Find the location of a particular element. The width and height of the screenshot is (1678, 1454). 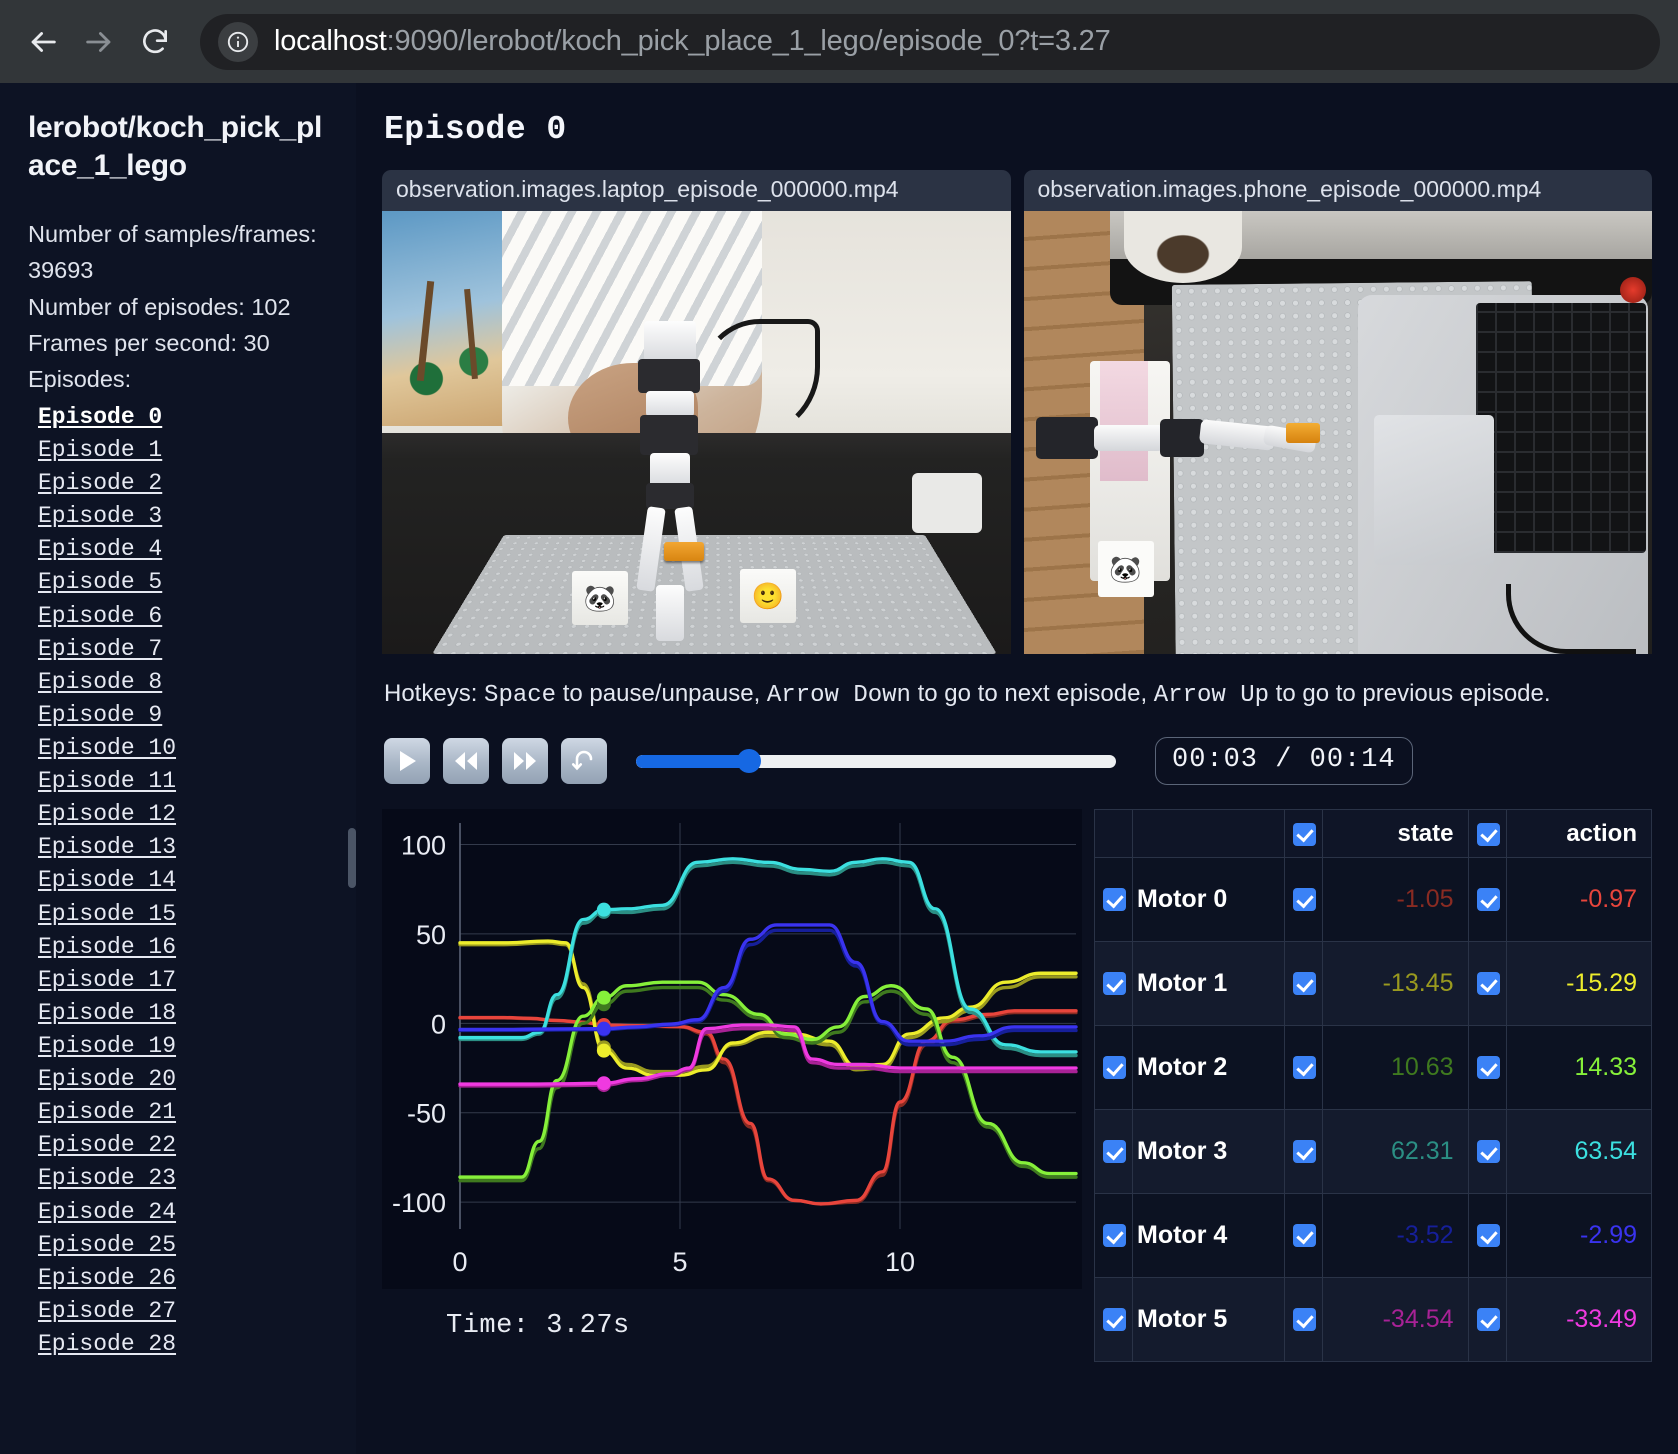

play-button is located at coordinates (407, 761).